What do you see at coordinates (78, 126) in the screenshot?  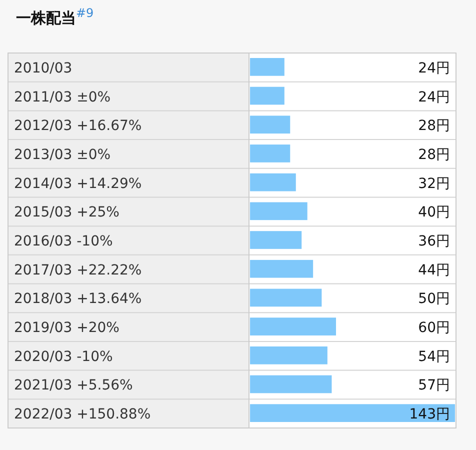 I see `y-tick-label: 2012/03 +16.67%` at bounding box center [78, 126].